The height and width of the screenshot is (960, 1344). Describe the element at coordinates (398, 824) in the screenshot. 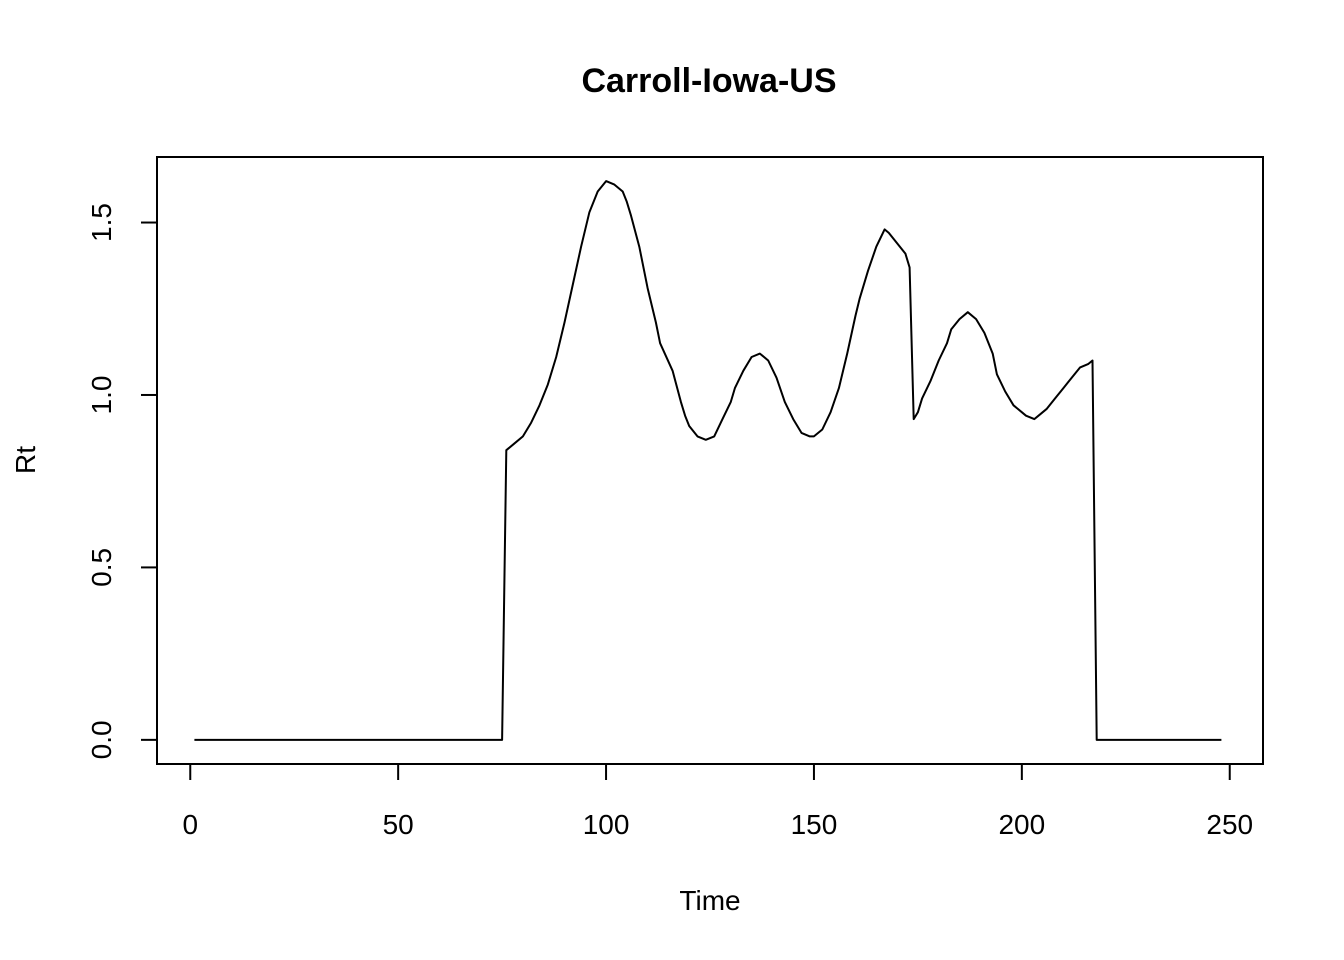

I see `x-tick-label: 50` at that location.